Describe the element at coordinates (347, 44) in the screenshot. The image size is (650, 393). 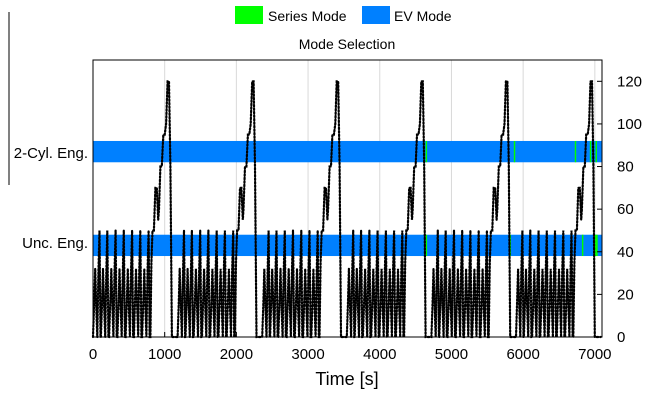
I see `chart-title: Mode Selection` at that location.